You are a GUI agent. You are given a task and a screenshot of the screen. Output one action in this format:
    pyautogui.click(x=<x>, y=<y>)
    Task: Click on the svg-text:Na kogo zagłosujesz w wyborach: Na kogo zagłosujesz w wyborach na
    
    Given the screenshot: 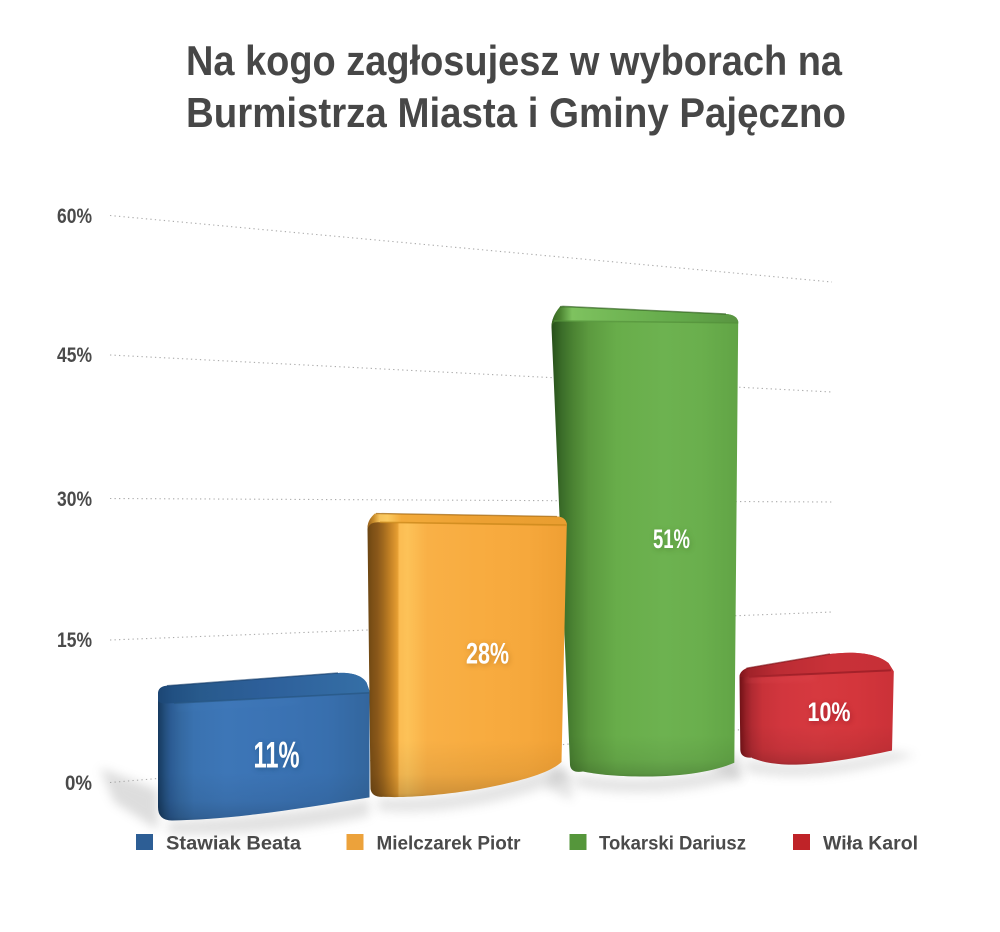 What is the action you would take?
    pyautogui.click(x=514, y=60)
    